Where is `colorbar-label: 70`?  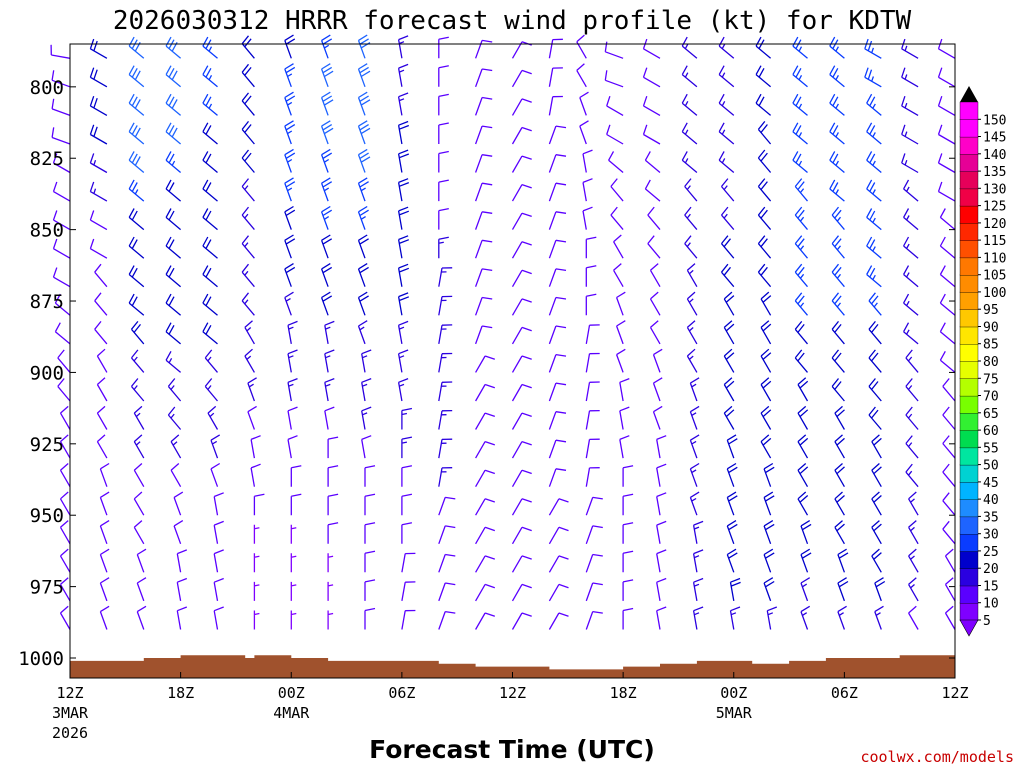 colorbar-label: 70 is located at coordinates (991, 397).